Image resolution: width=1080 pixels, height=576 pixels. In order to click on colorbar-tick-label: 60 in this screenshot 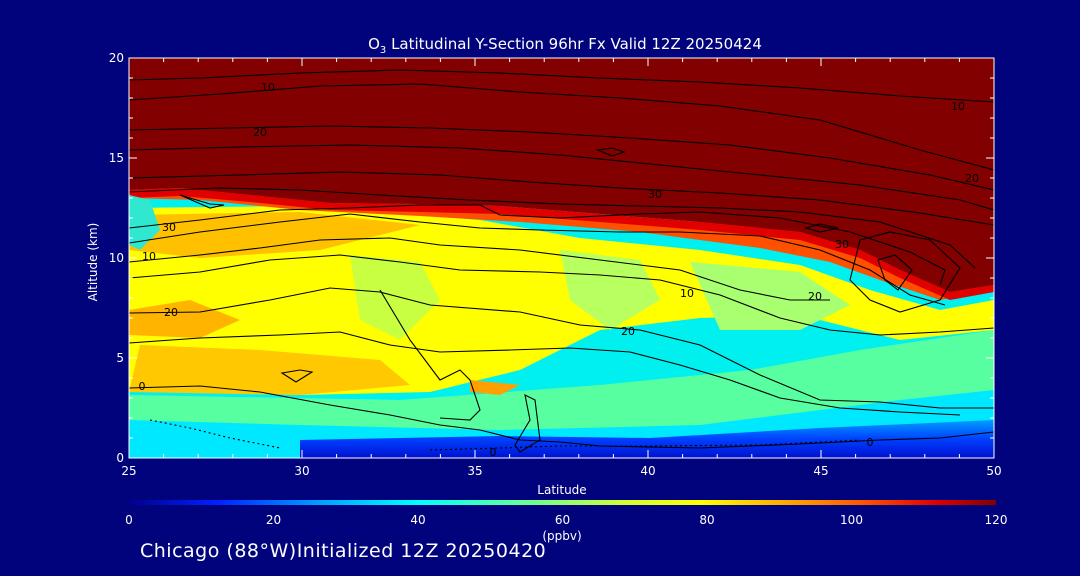, I will do `click(562, 520)`.